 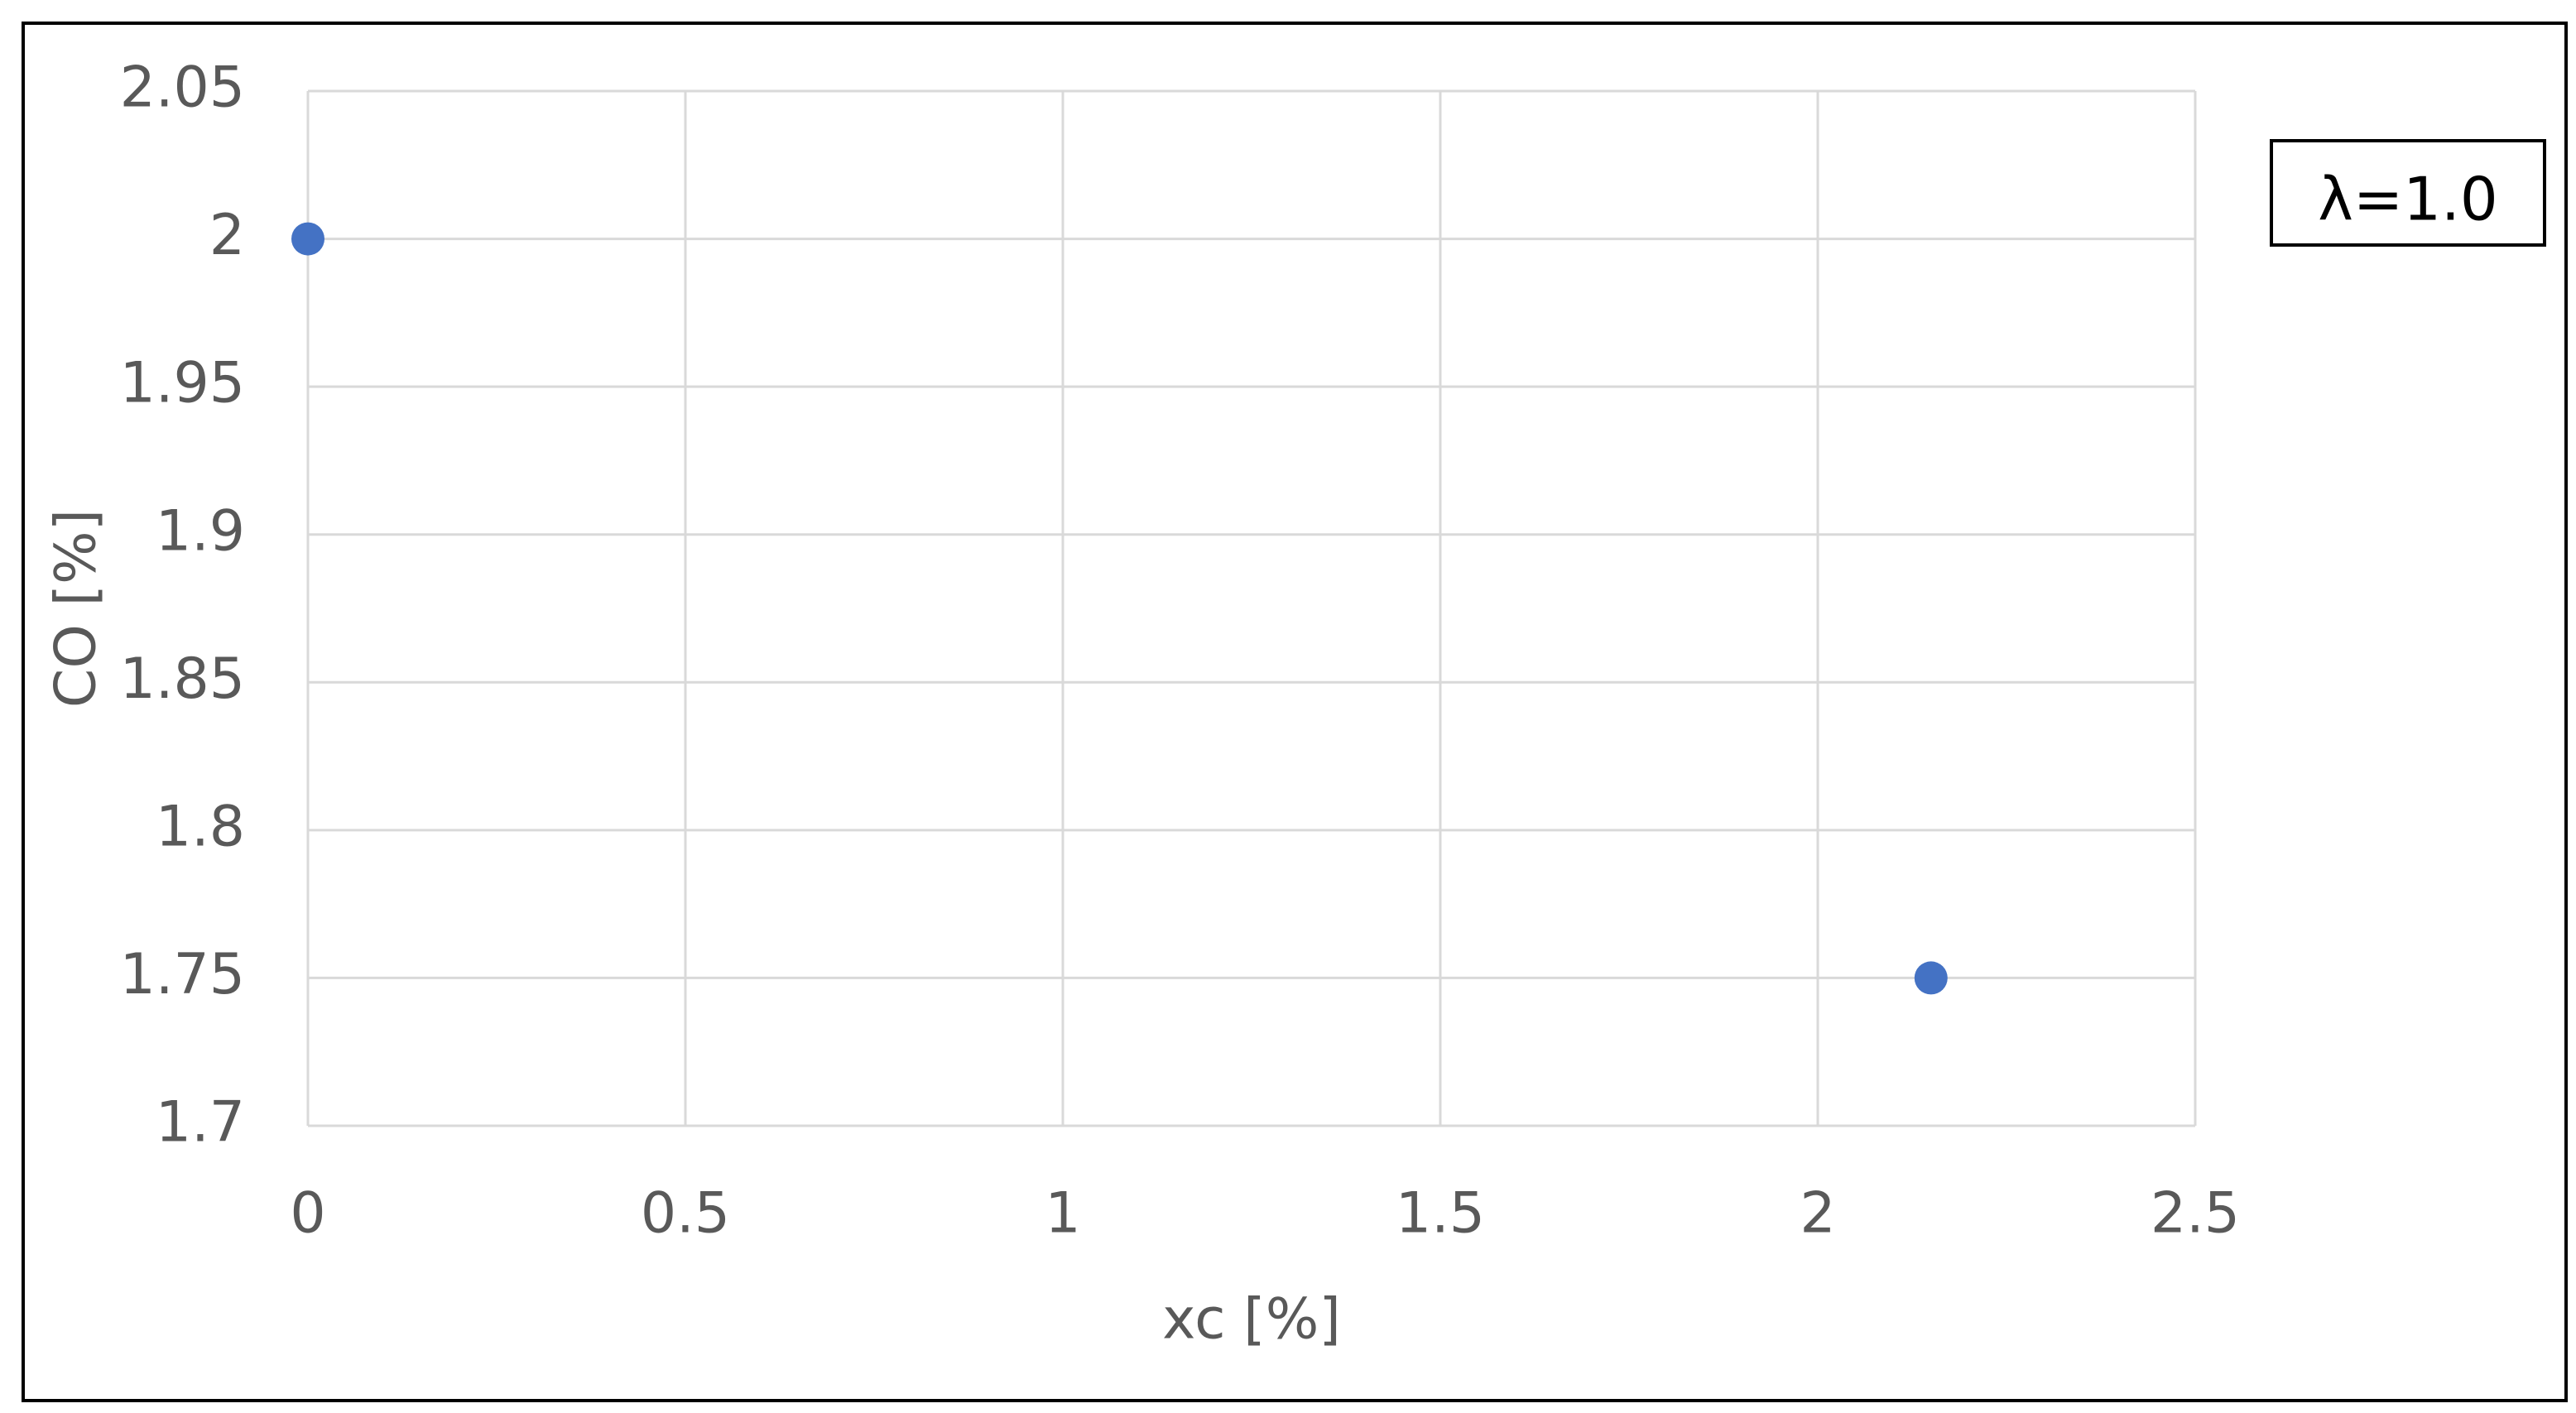 I want to click on y-tick-label: 1.9, so click(x=200, y=531).